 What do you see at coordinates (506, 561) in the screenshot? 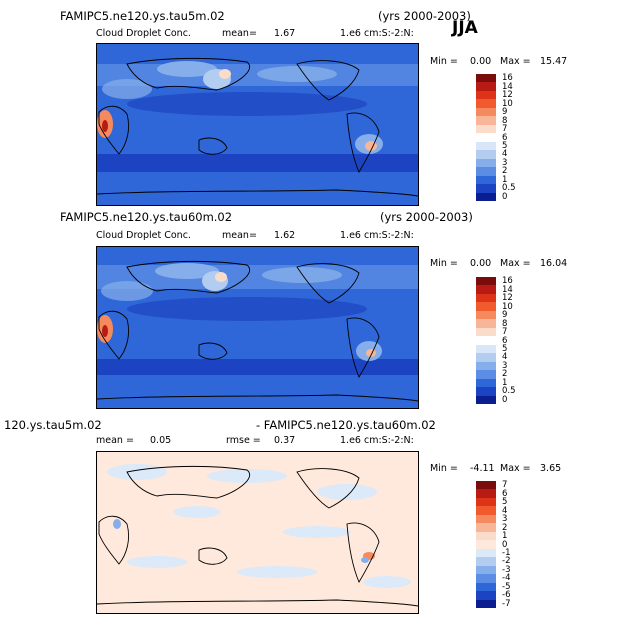
I see `colorbar-label: -2` at bounding box center [506, 561].